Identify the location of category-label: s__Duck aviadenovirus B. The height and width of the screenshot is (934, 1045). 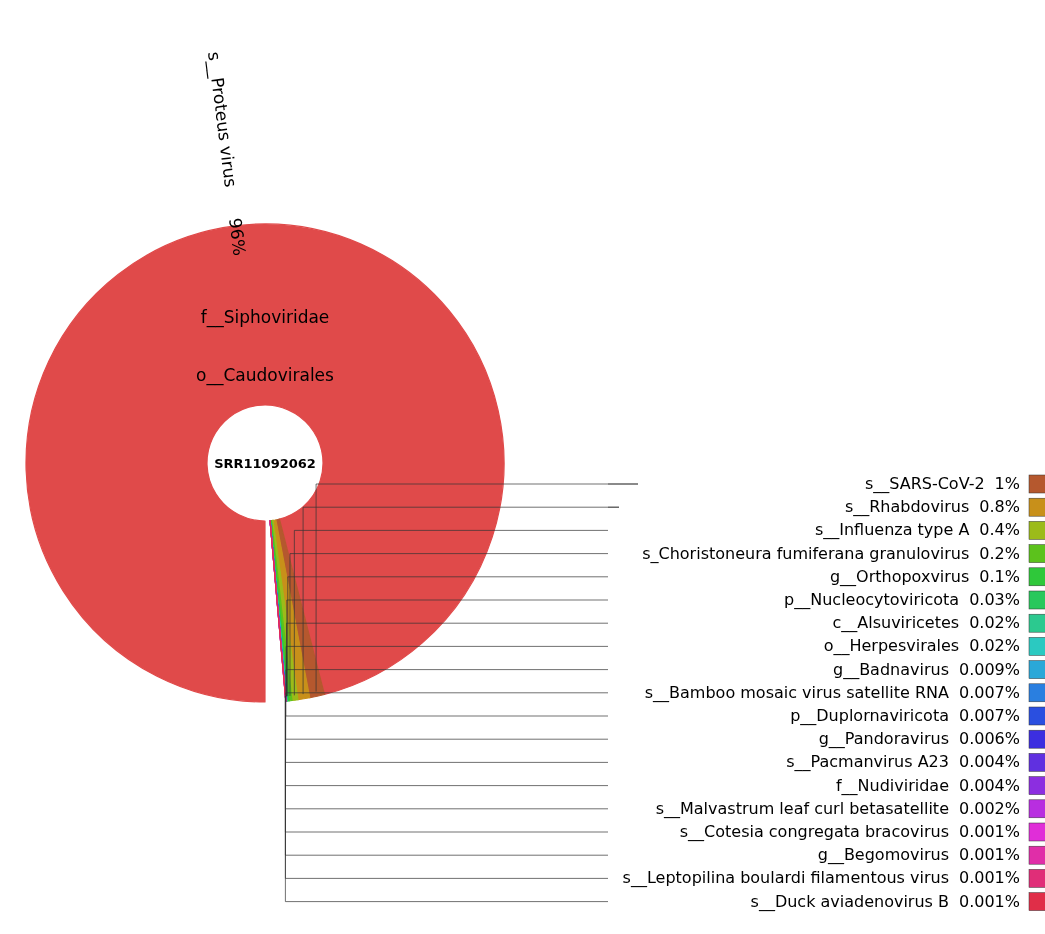
(849, 901).